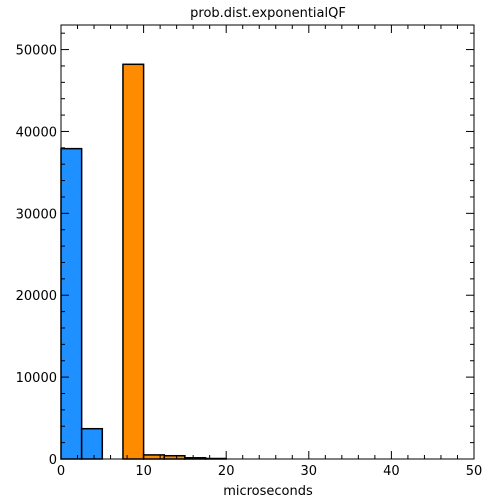  Describe the element at coordinates (36, 296) in the screenshot. I see `y-tick-label: 20000` at that location.